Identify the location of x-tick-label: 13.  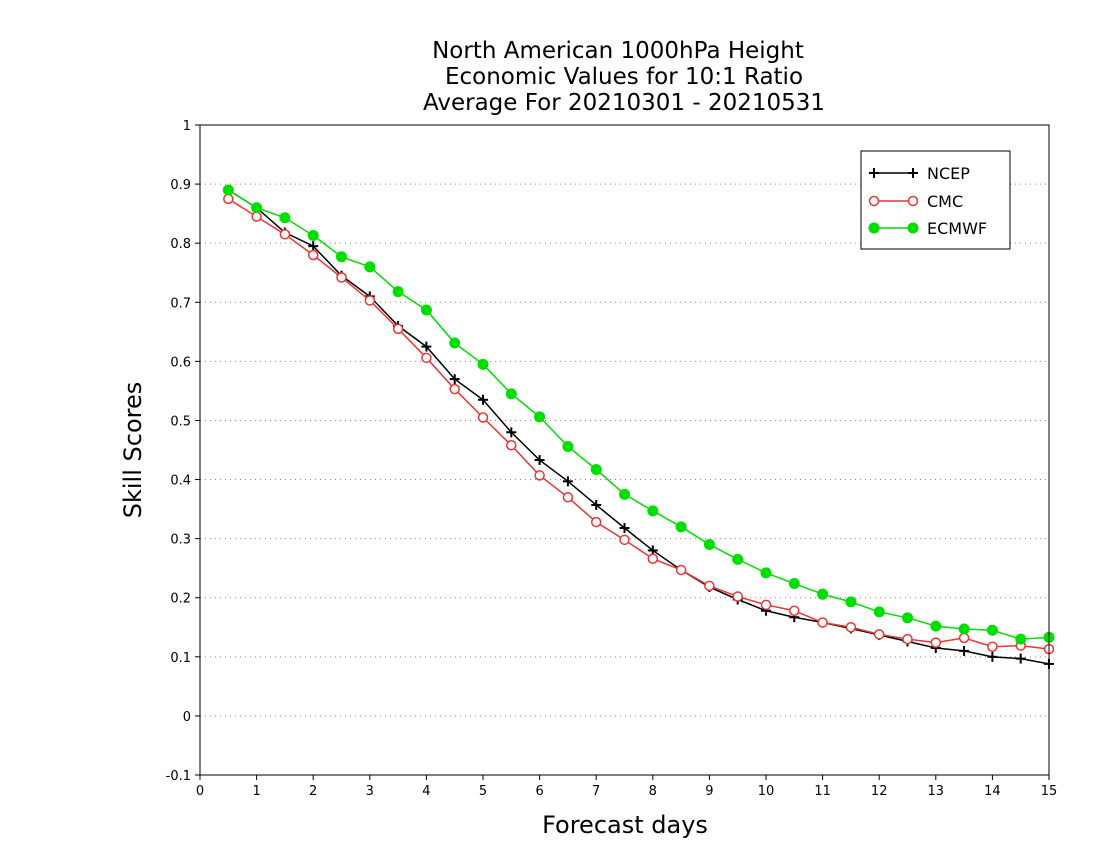
(936, 791).